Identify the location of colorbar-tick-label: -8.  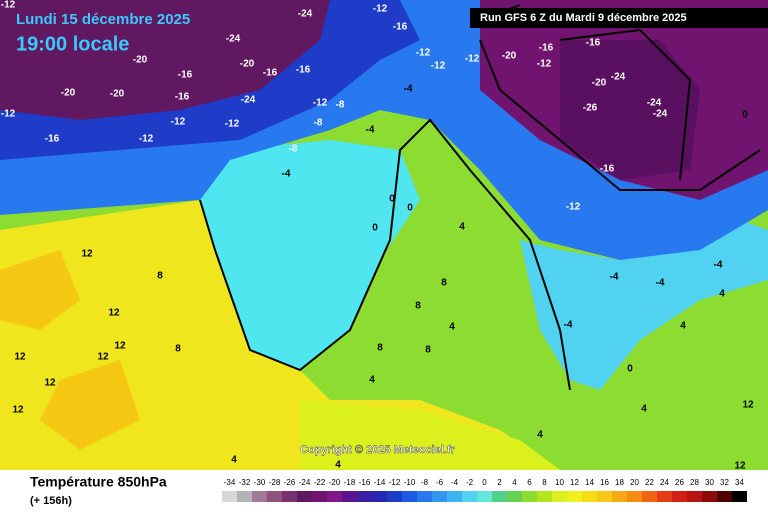
(425, 482).